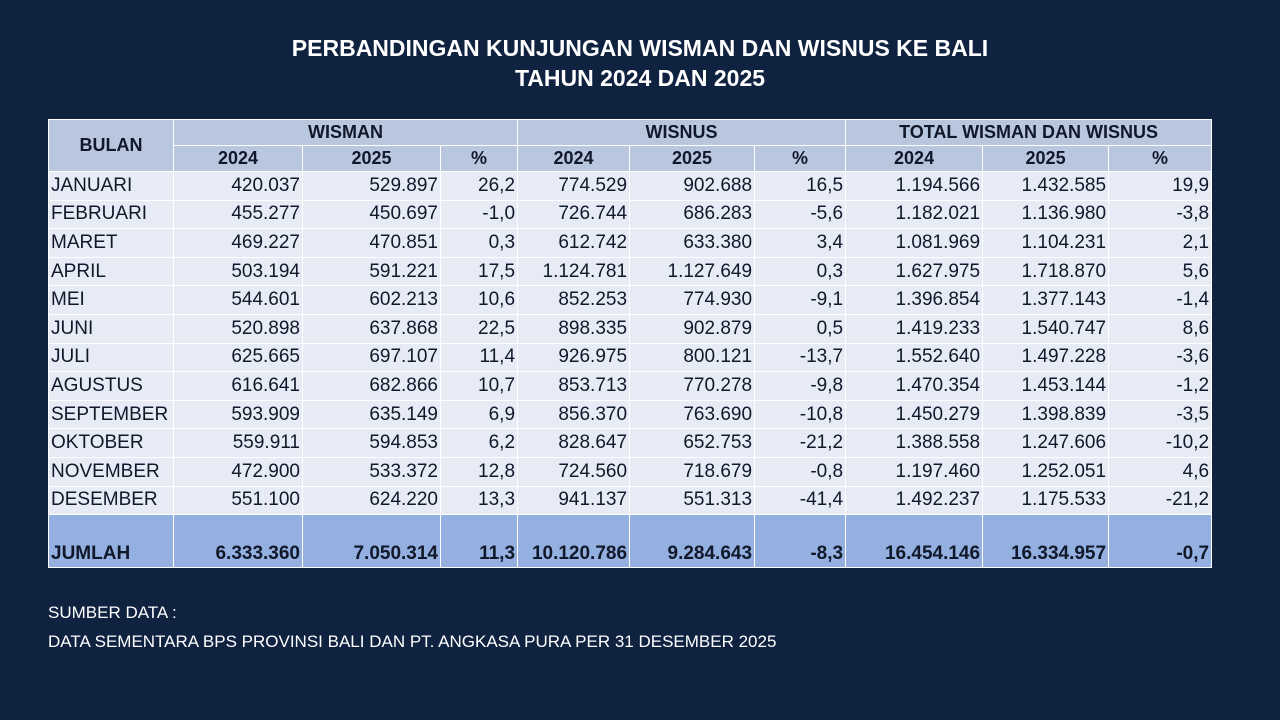 The width and height of the screenshot is (1280, 720). I want to click on value-cell: 10,6, so click(479, 300).